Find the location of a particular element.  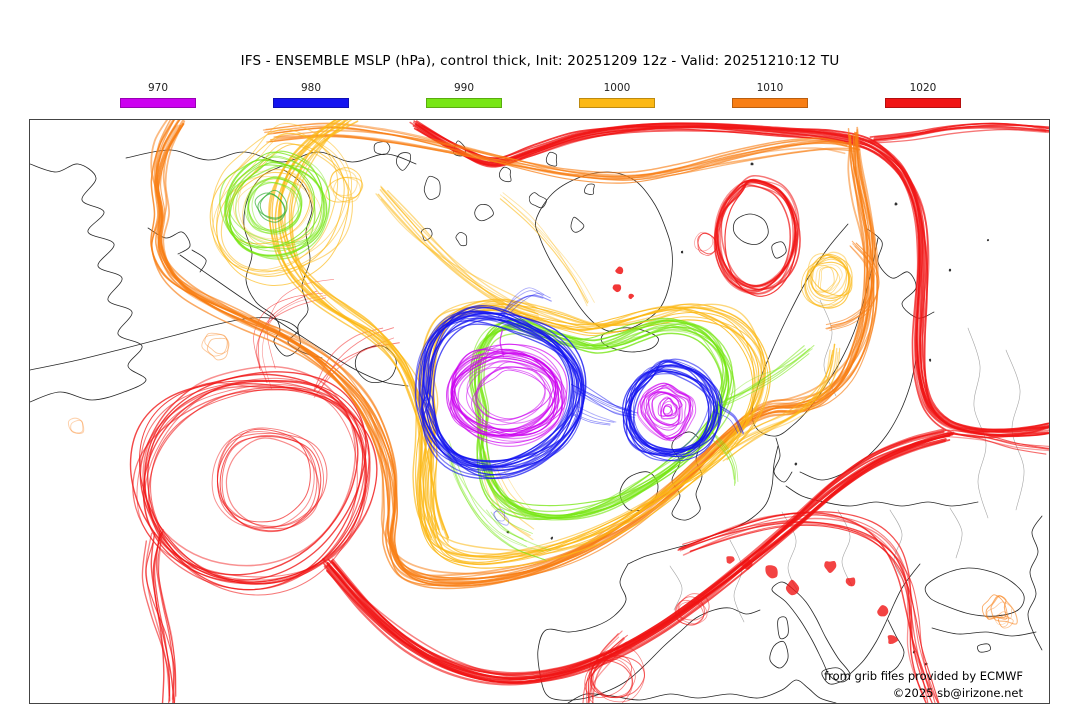

legend-label: 1020 is located at coordinates (923, 88).